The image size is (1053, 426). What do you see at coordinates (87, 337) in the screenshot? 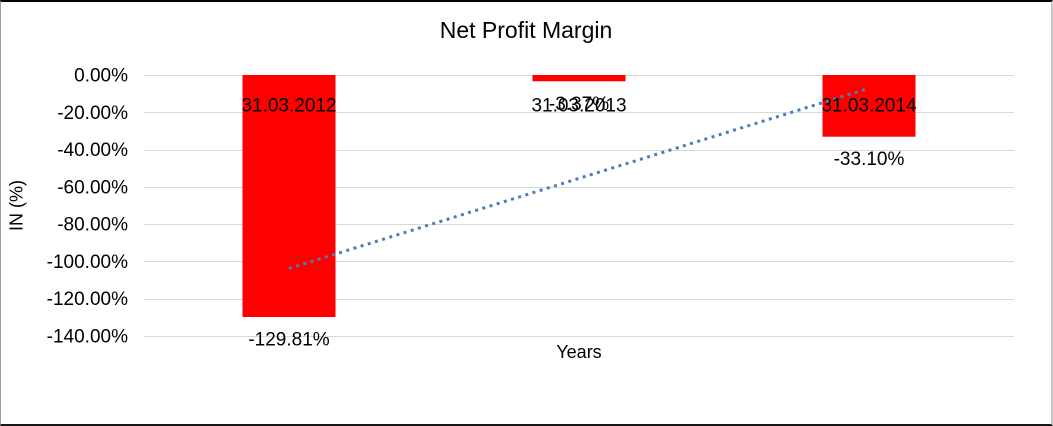
I see `y-tick-label: -140.00%` at bounding box center [87, 337].